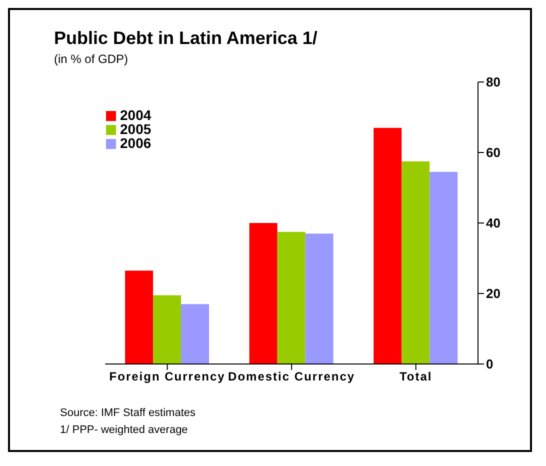 The width and height of the screenshot is (546, 466). I want to click on y-tick-label: 20, so click(493, 294).